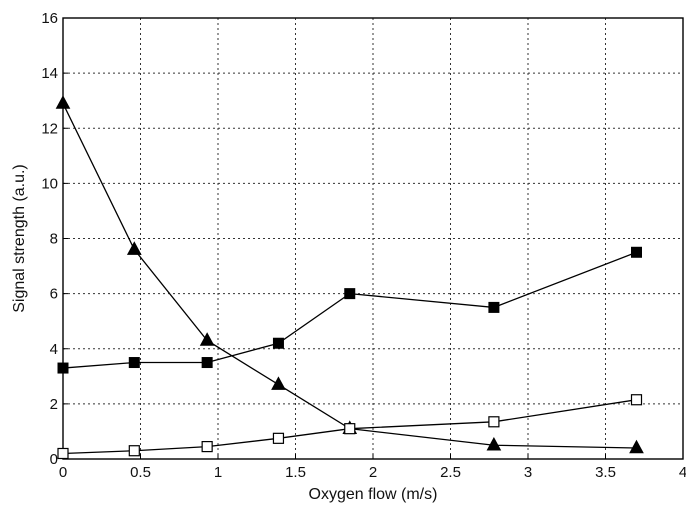 The image size is (686, 506). I want to click on y-axis-ticks: 0 2 4 6 8 10 12 14 16, so click(54, 239).